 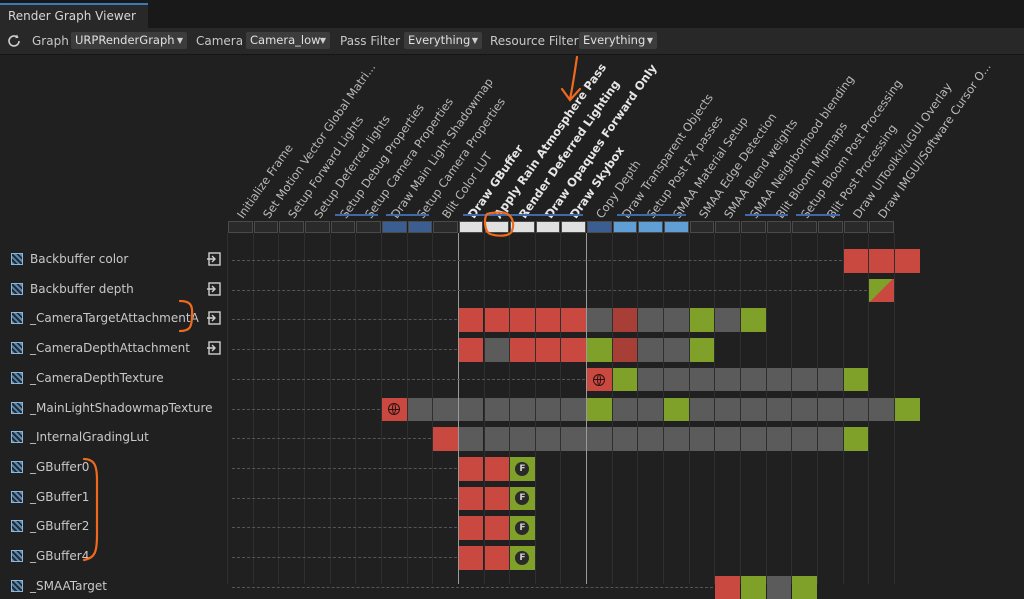 I want to click on resource-label: _CameraDepthAttachment, so click(x=110, y=348).